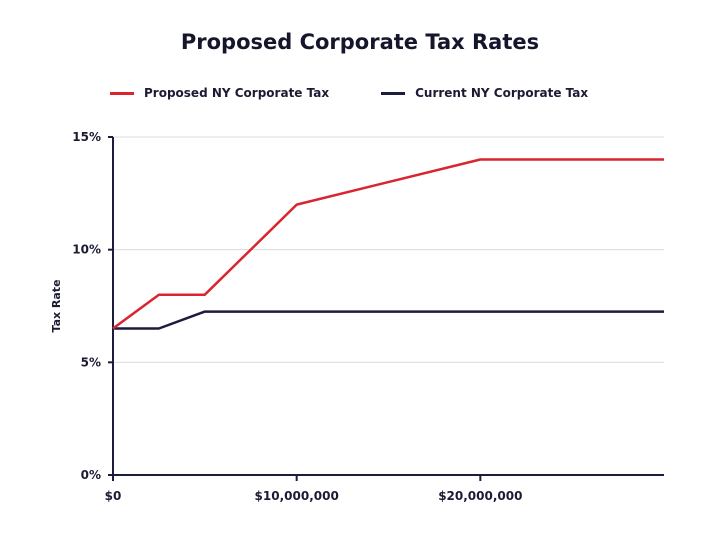  I want to click on y-axis-label: Tax Rate, so click(56, 305).